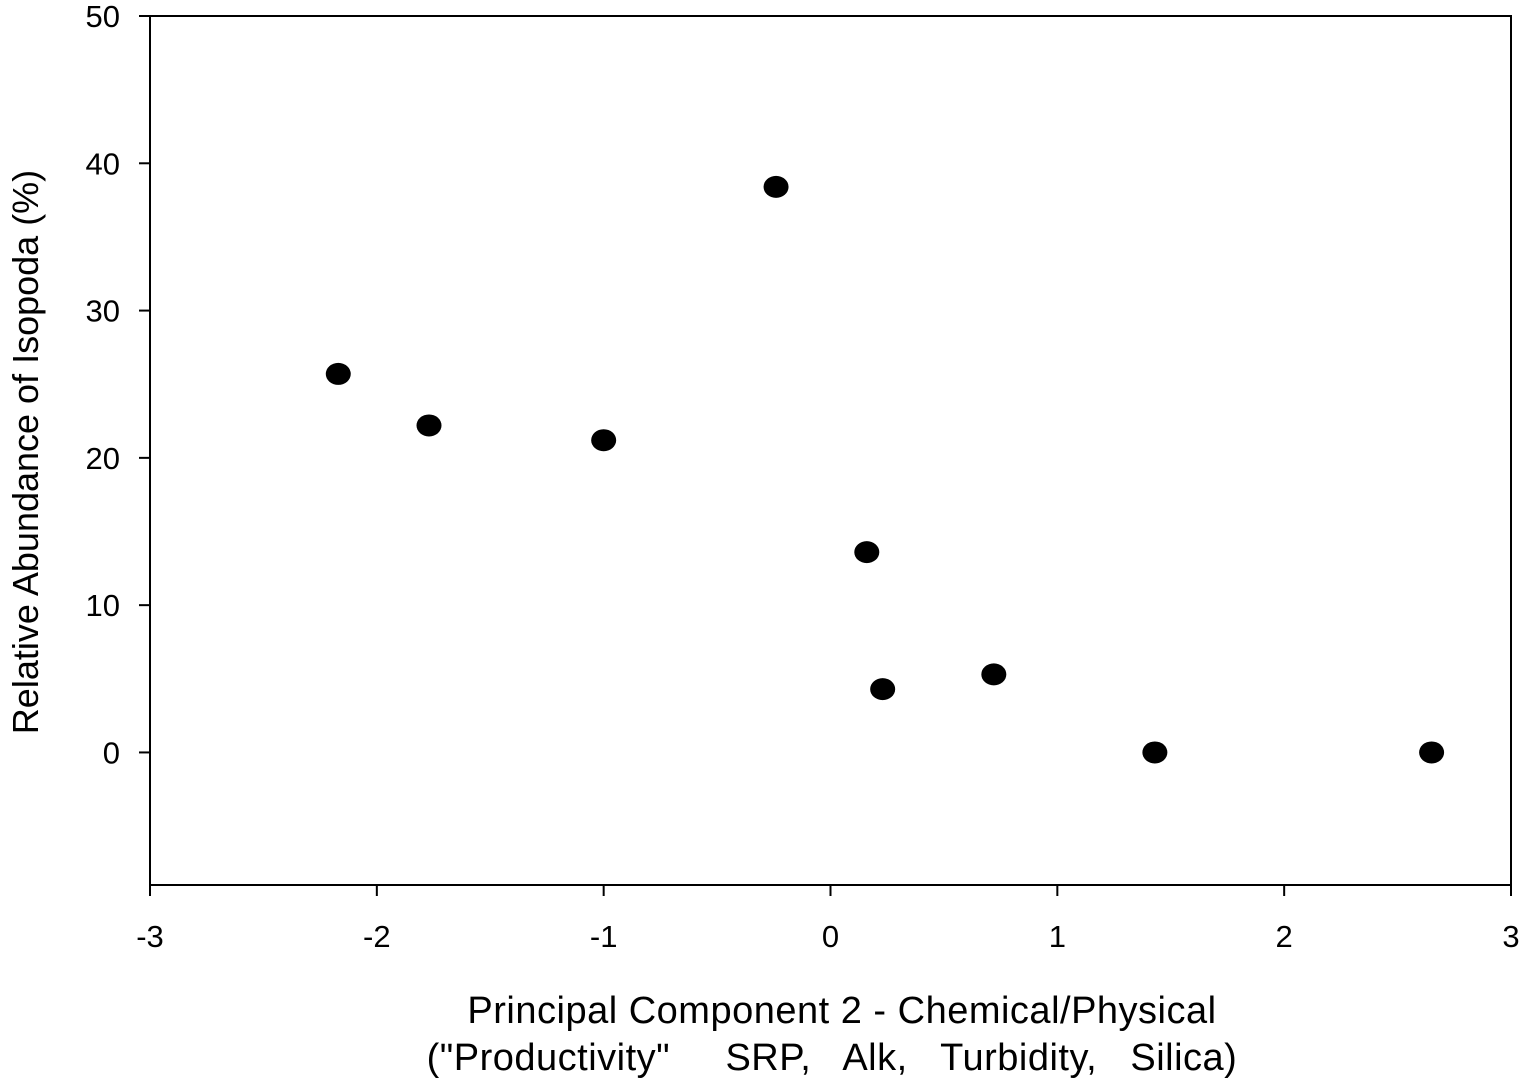  What do you see at coordinates (103, 458) in the screenshot?
I see `y-tick-label: 20` at bounding box center [103, 458].